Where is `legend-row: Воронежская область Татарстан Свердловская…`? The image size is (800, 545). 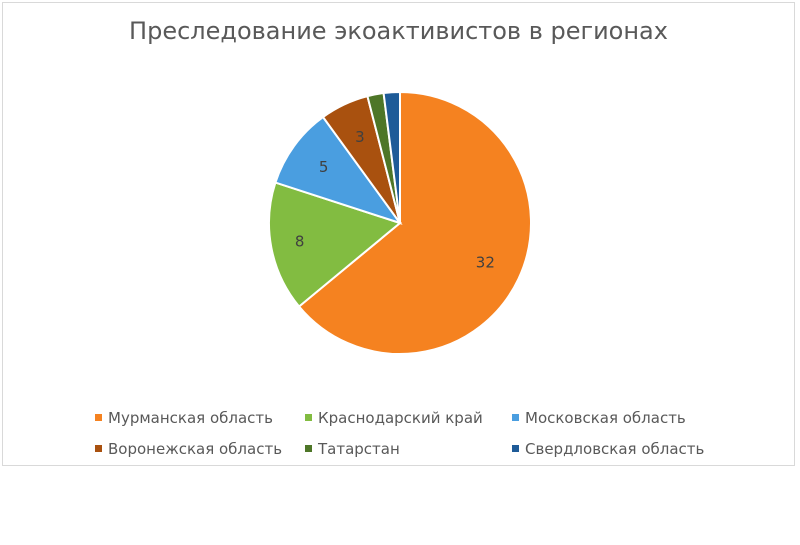
legend-row: Воронежская область Татарстан Свердловская… is located at coordinates (415, 448).